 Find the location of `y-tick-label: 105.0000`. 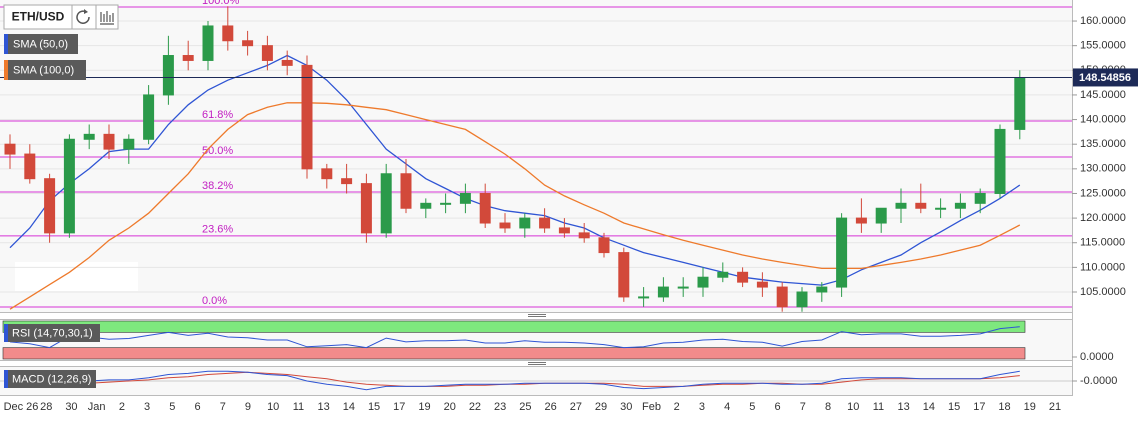

y-tick-label: 105.0000 is located at coordinates (1103, 292).